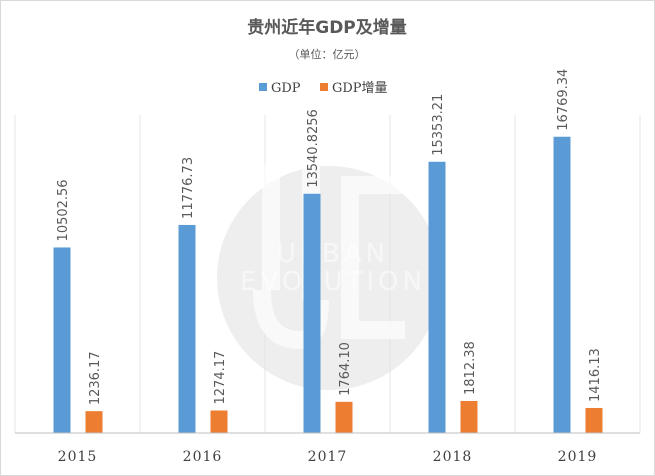  Describe the element at coordinates (327, 54) in the screenshot. I see `chart-subtitle: （单位：亿元）` at that location.